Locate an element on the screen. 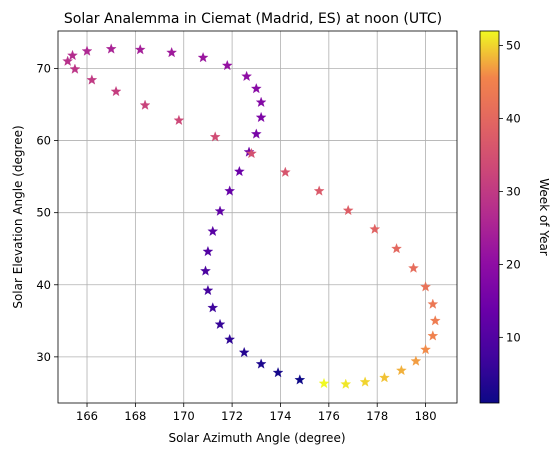 This screenshot has width=553, height=455. y-axis-ticks: 30 40 50 60 70 is located at coordinates (47, 212).